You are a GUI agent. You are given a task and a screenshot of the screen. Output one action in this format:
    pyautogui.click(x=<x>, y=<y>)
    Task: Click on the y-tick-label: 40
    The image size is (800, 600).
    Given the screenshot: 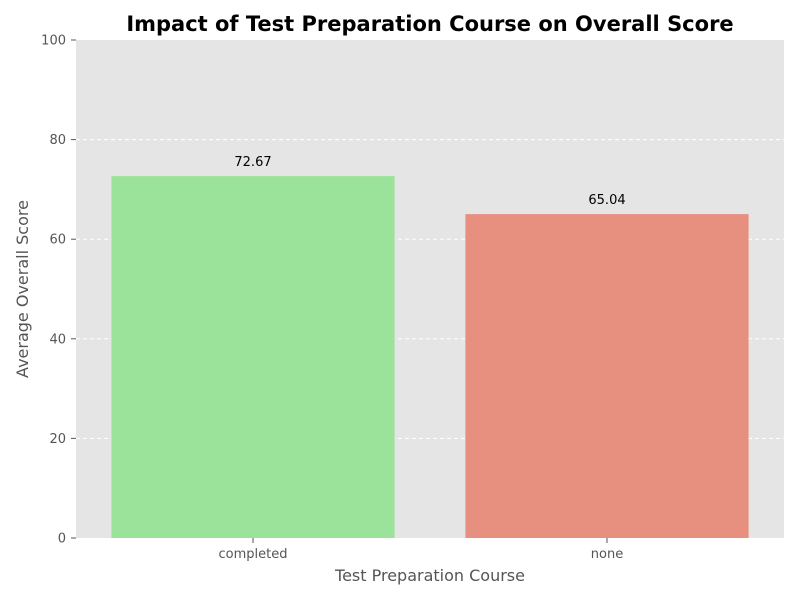 What is the action you would take?
    pyautogui.click(x=57, y=339)
    